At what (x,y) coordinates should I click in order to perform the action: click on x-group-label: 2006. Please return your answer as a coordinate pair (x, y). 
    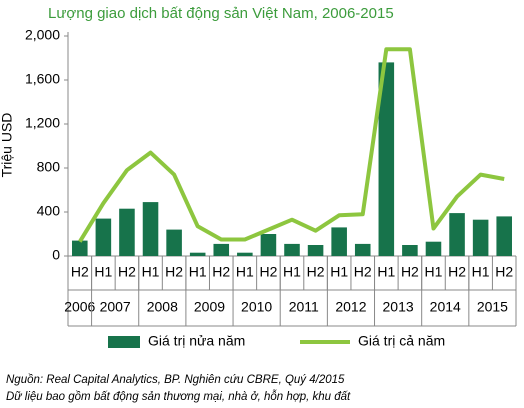
    Looking at the image, I should click on (79, 307).